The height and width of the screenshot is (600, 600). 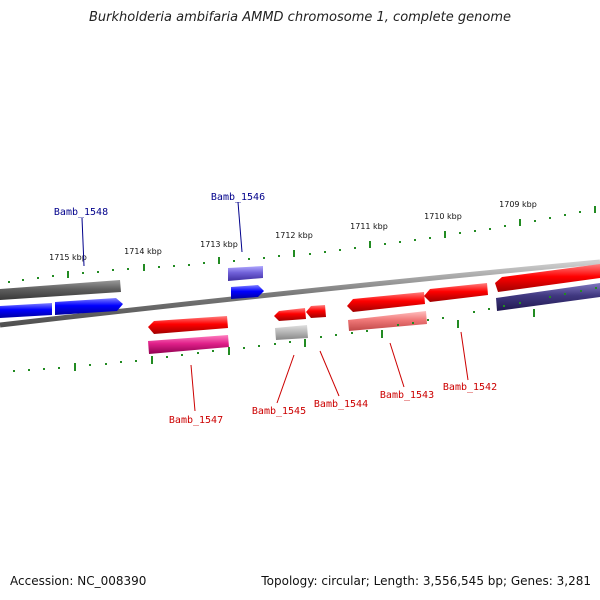 I want to click on lower-scale-dots, so click(x=305, y=329).